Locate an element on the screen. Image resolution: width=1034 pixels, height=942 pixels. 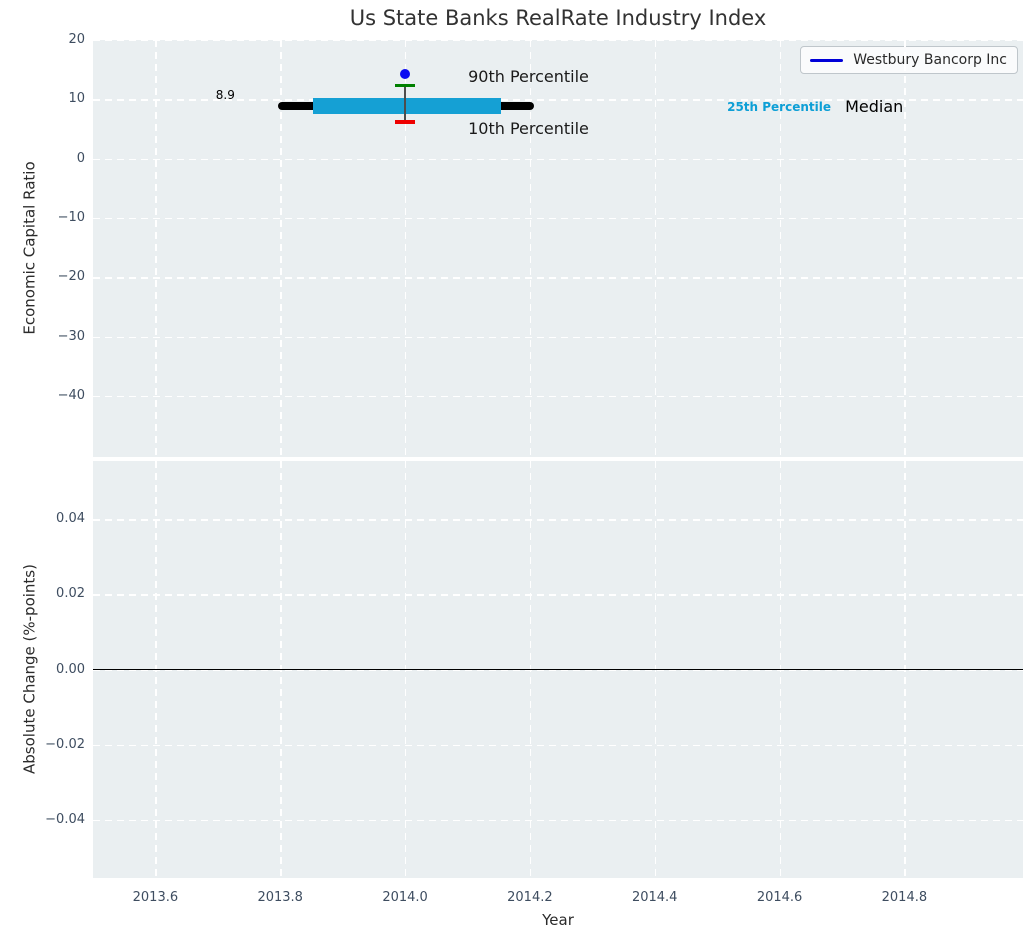
y-tick-label: −0.02 is located at coordinates (65, 744).